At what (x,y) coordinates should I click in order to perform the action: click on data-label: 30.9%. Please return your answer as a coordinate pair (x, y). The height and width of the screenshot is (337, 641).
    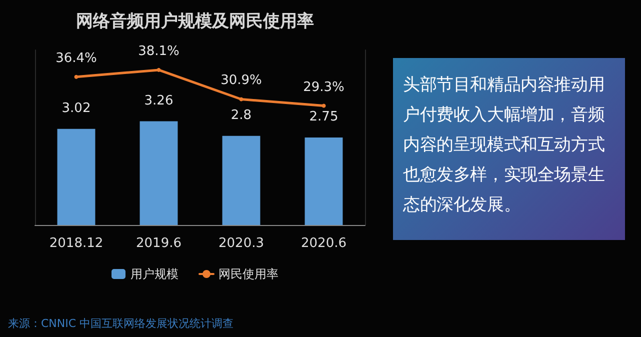
    Looking at the image, I should click on (241, 80).